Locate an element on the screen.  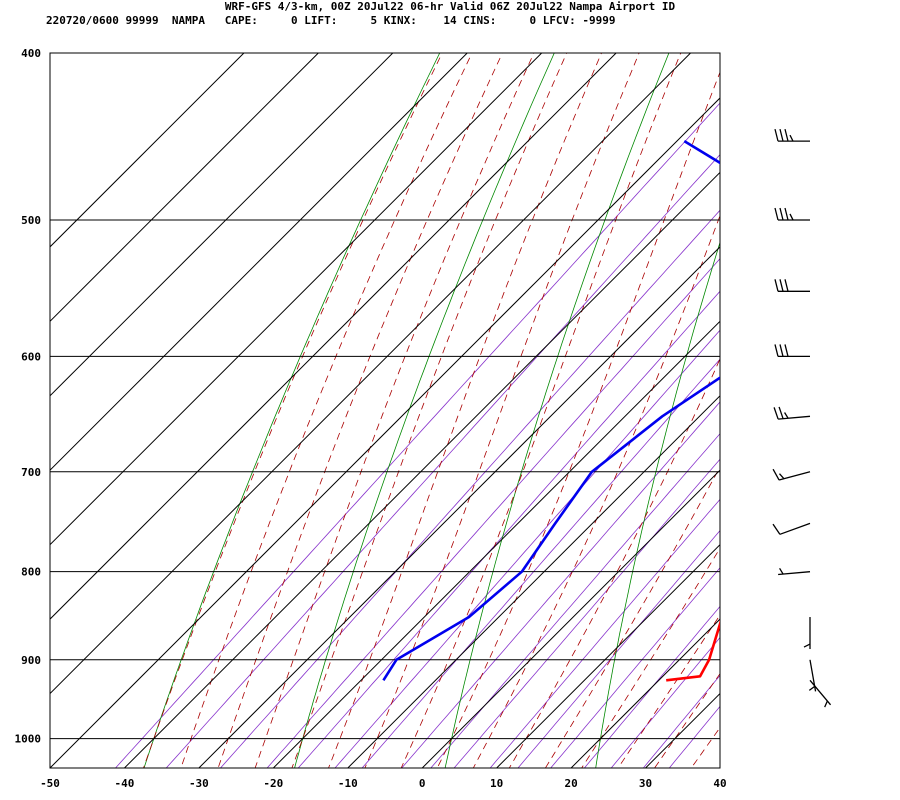
x-tick-label: -10 is located at coordinates (348, 783).